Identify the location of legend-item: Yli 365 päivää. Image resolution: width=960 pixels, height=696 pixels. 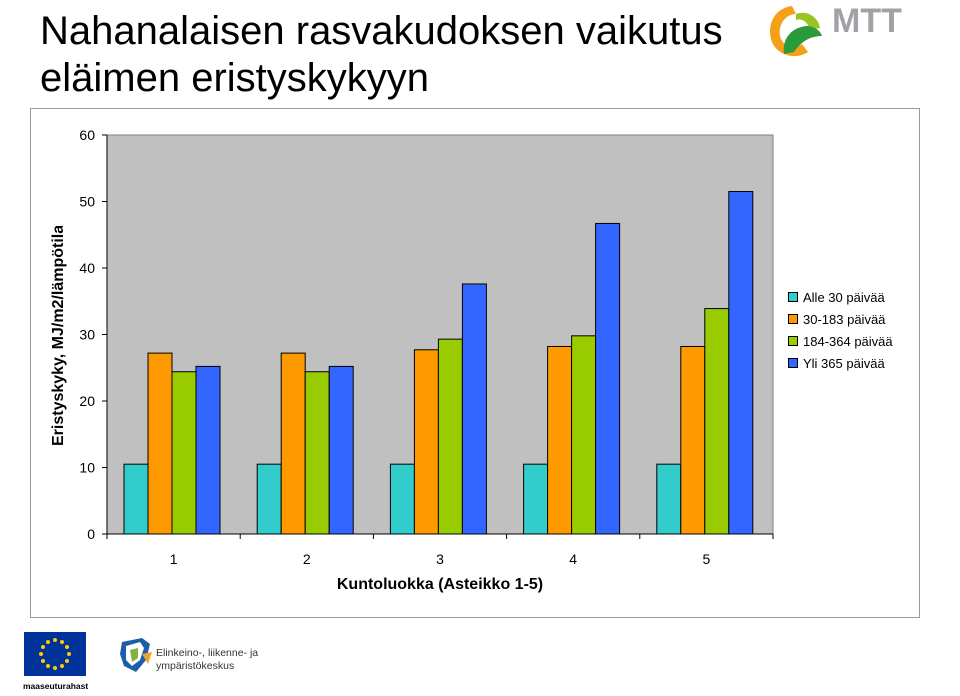
(850, 363).